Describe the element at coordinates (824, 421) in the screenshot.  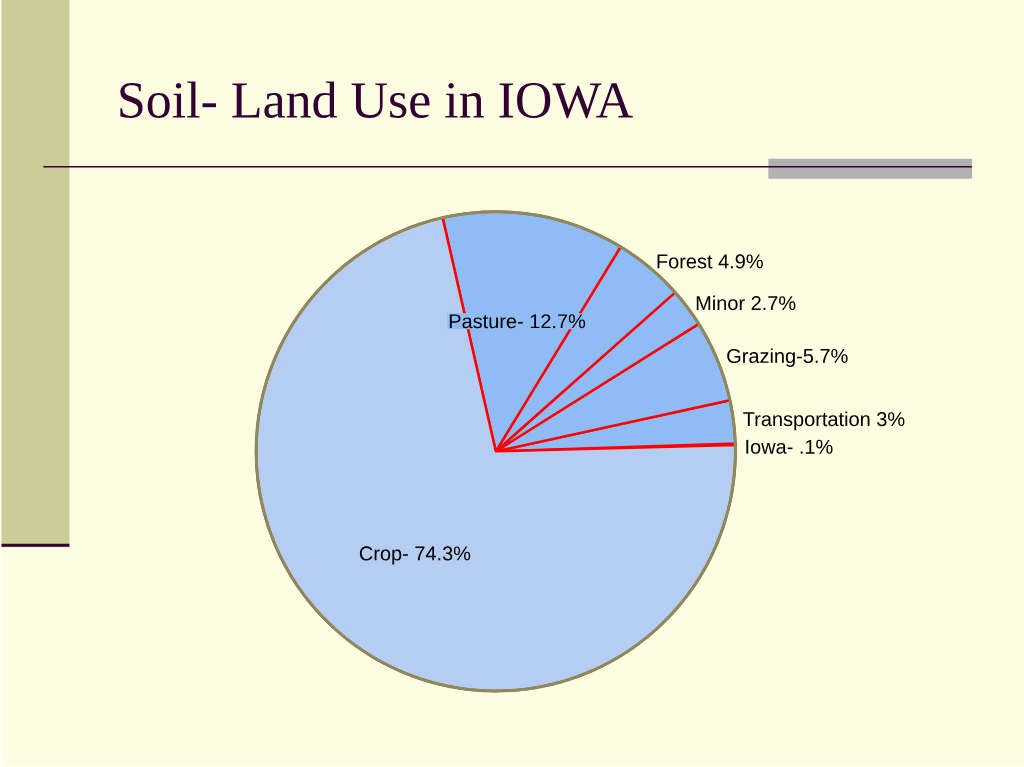
I see `slice-label: Transportation 3%` at that location.